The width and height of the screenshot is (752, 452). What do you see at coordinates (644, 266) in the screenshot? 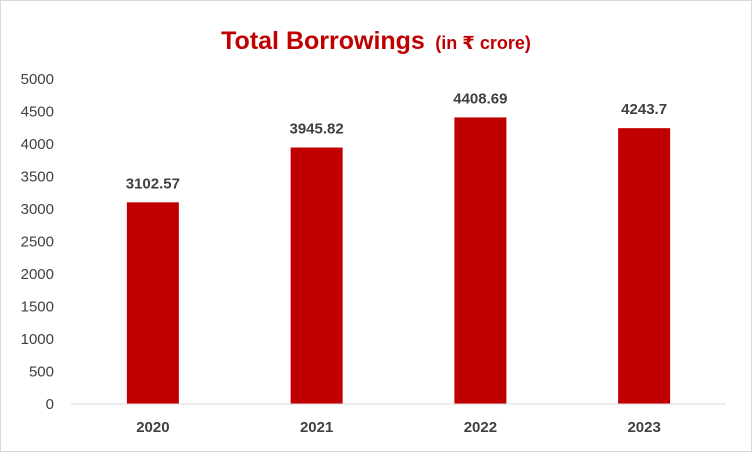
I see `bar-2023` at bounding box center [644, 266].